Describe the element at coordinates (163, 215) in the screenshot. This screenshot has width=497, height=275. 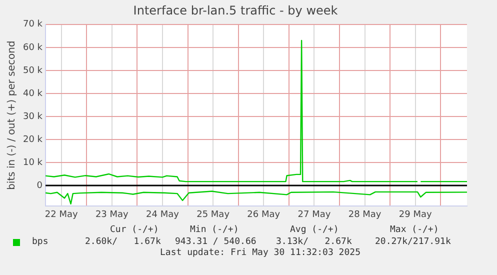
I see `x-tick-label: 24 May` at that location.